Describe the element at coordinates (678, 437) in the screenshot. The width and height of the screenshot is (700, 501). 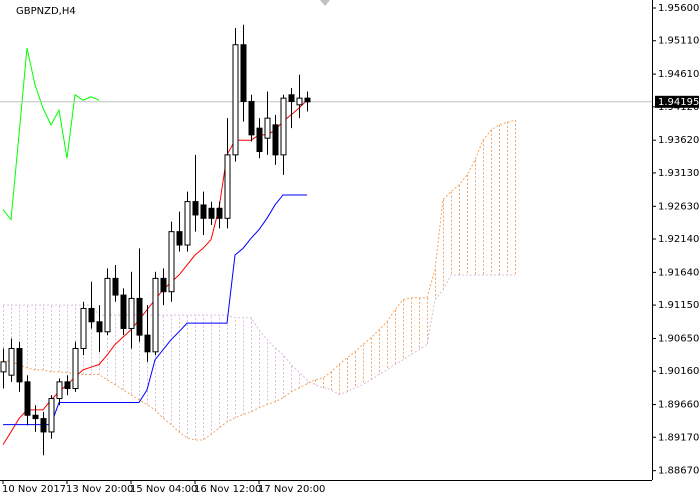
I see `y-tick-label: 1.89170` at that location.